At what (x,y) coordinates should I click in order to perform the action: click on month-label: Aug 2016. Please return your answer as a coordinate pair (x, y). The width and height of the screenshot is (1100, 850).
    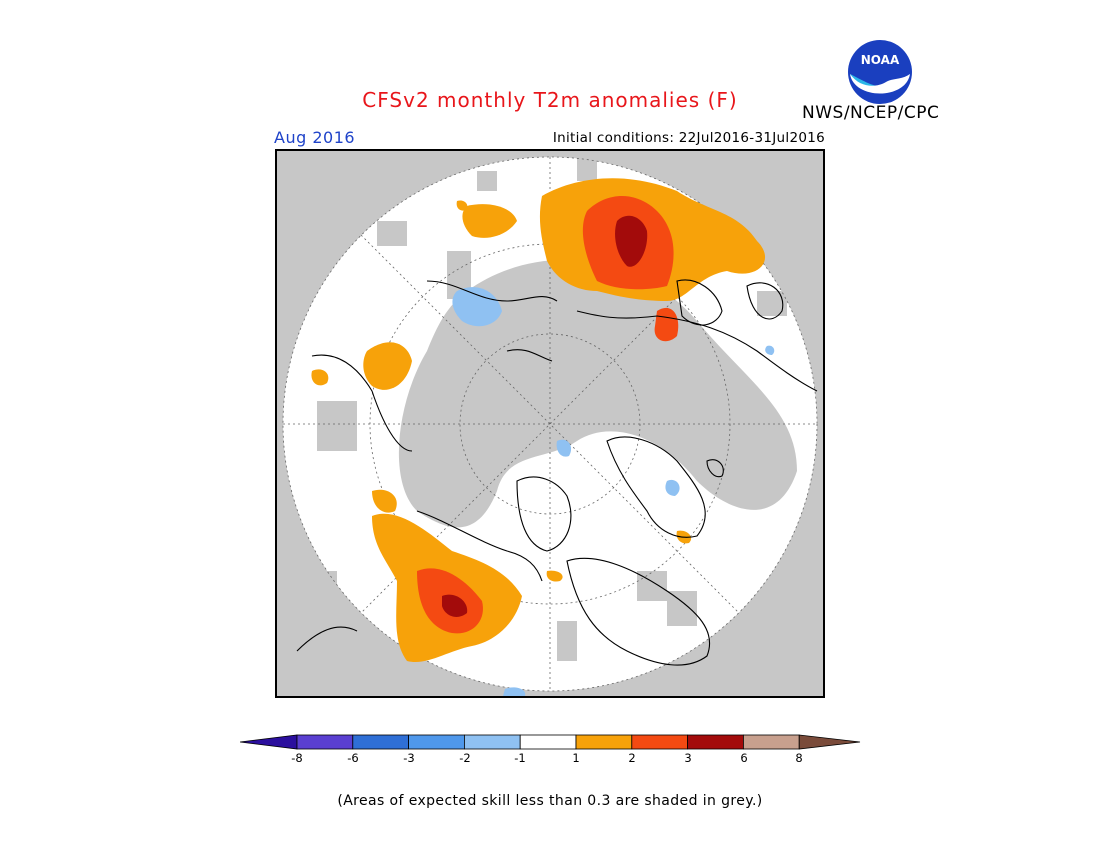
    Looking at the image, I should click on (315, 137).